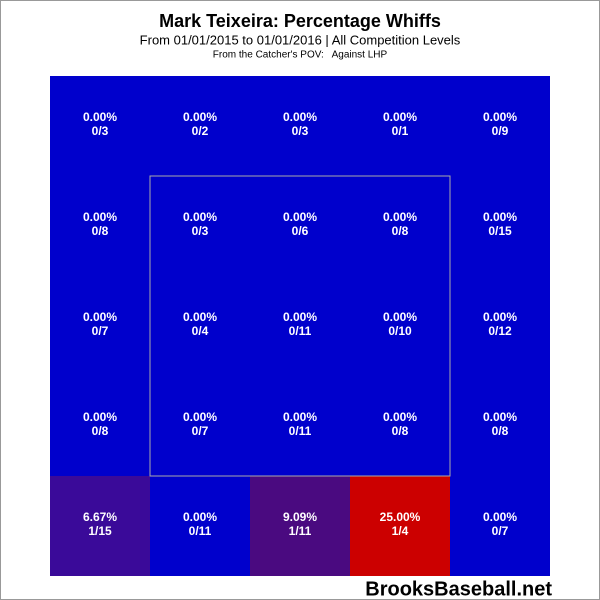 The width and height of the screenshot is (600, 600). I want to click on count-label: 0/15, so click(500, 231).